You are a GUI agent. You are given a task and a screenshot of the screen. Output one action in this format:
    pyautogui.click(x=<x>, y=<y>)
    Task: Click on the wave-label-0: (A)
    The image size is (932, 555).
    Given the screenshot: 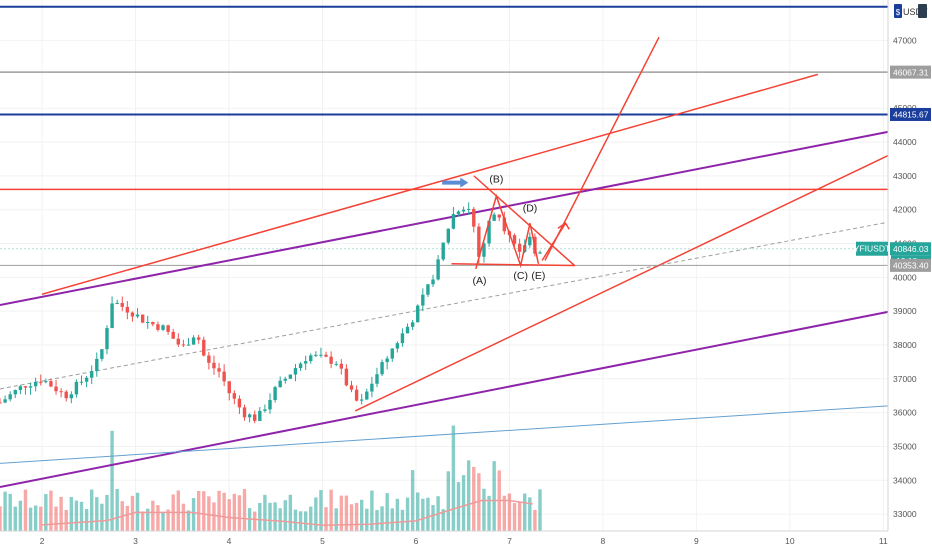 What is the action you would take?
    pyautogui.click(x=480, y=281)
    